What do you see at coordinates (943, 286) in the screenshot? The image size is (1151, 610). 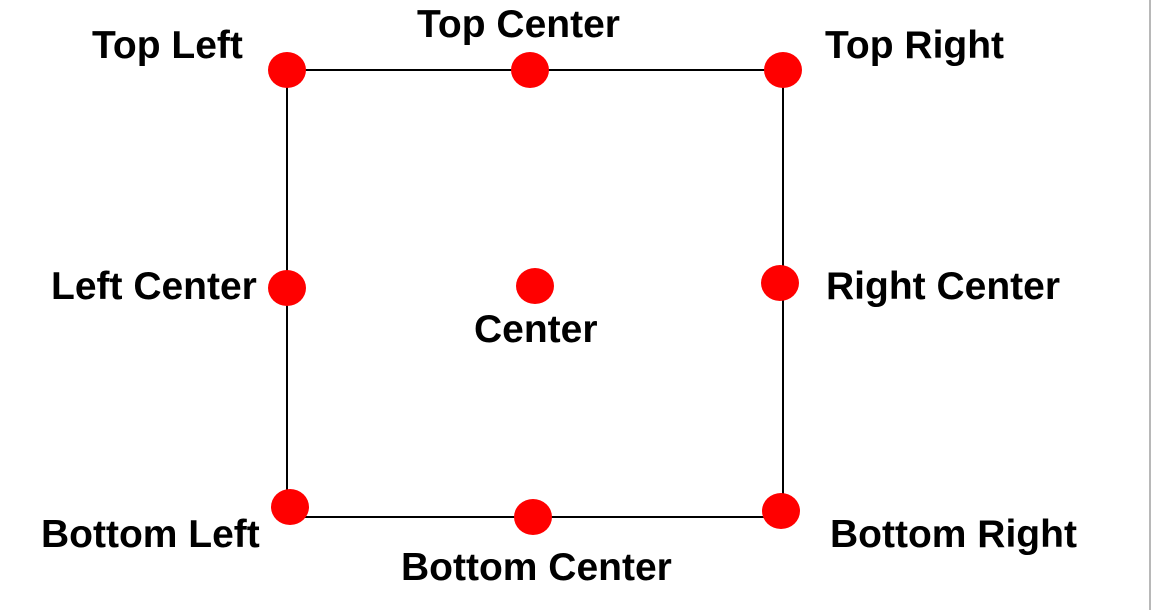 I see `label-right-center: Right Center` at bounding box center [943, 286].